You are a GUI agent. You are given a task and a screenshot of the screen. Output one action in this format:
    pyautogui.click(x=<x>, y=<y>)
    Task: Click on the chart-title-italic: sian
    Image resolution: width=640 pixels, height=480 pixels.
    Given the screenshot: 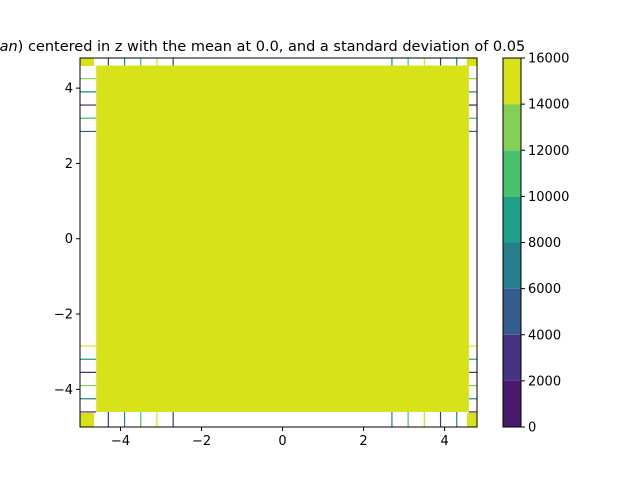 What is the action you would take?
    pyautogui.click(x=9, y=47)
    